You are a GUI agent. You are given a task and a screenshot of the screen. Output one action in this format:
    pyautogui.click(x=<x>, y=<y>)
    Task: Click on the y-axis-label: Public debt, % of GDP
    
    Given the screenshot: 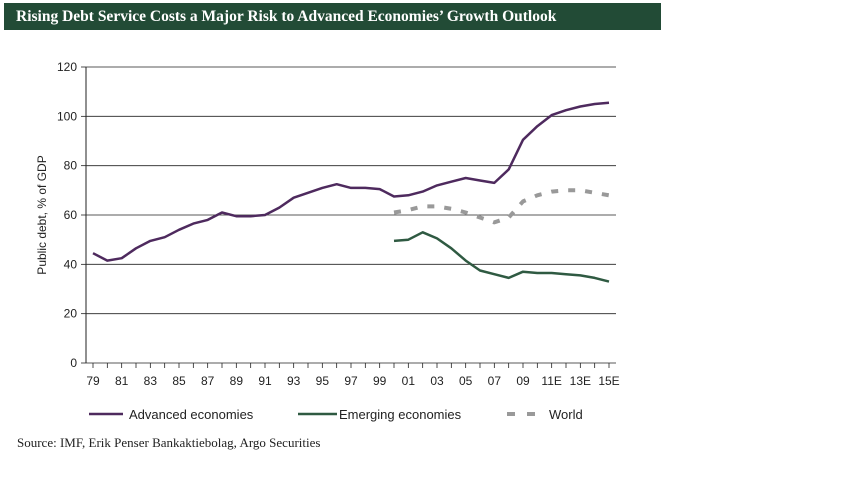 What is the action you would take?
    pyautogui.click(x=42, y=214)
    